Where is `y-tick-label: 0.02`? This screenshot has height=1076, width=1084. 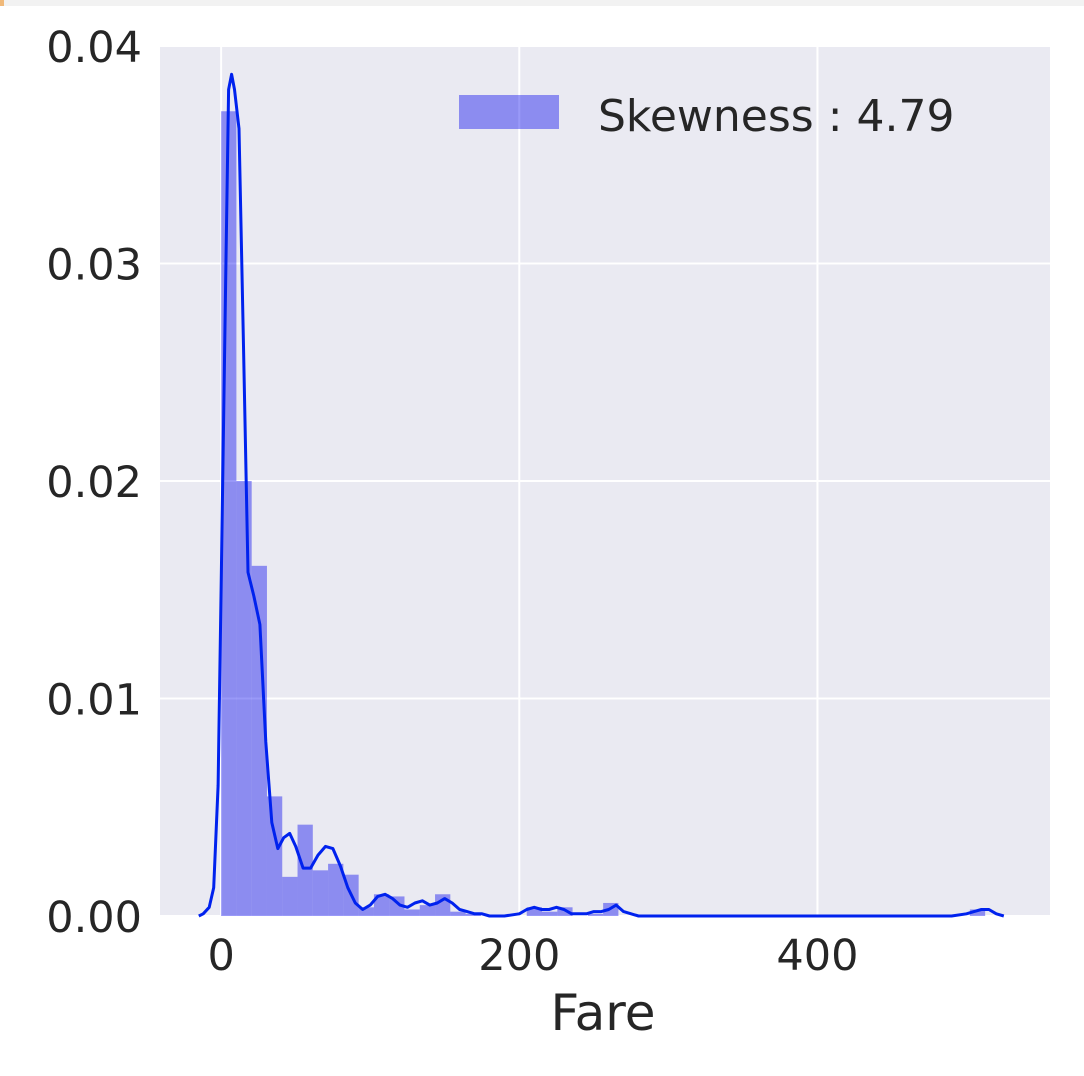 y-tick-label: 0.02 is located at coordinates (94, 483).